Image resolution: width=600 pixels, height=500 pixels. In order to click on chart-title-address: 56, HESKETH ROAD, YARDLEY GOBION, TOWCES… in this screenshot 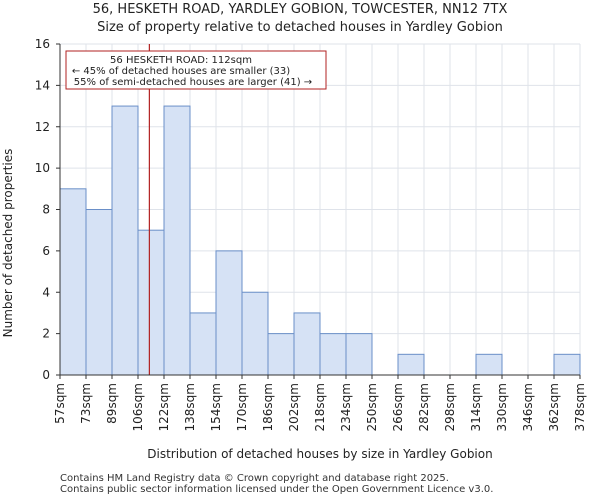, I will do `click(300, 9)`.